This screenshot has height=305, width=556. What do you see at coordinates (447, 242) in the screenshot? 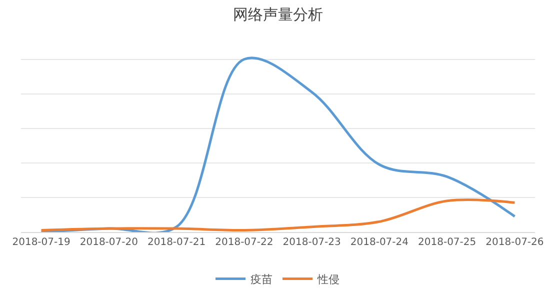
I see `x-tick-label: 2018-07-25` at bounding box center [447, 242].